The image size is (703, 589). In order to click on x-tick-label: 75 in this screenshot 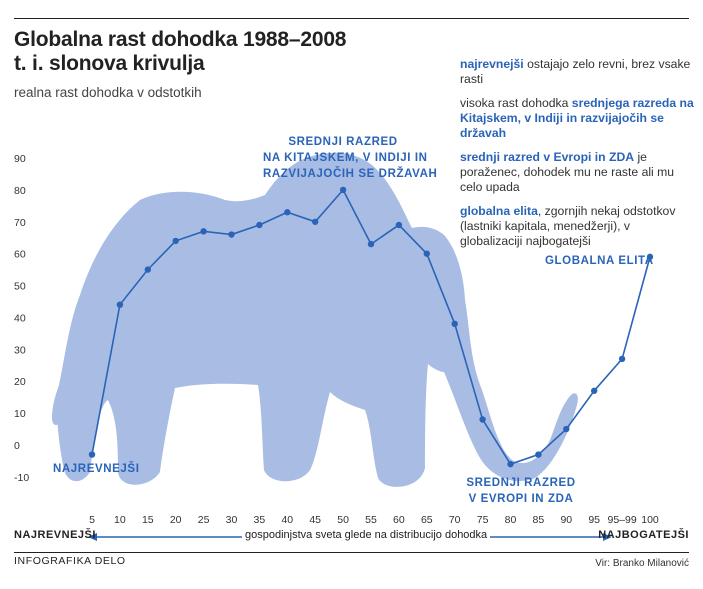, I will do `click(483, 520)`.